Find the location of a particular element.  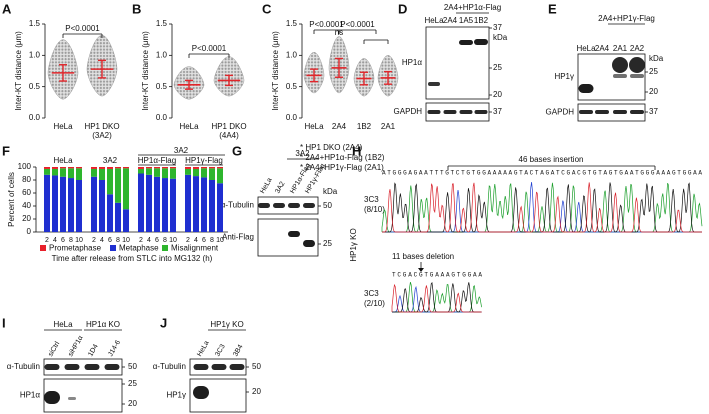

y-tick-label: 0.5 is located at coordinates (162, 86).